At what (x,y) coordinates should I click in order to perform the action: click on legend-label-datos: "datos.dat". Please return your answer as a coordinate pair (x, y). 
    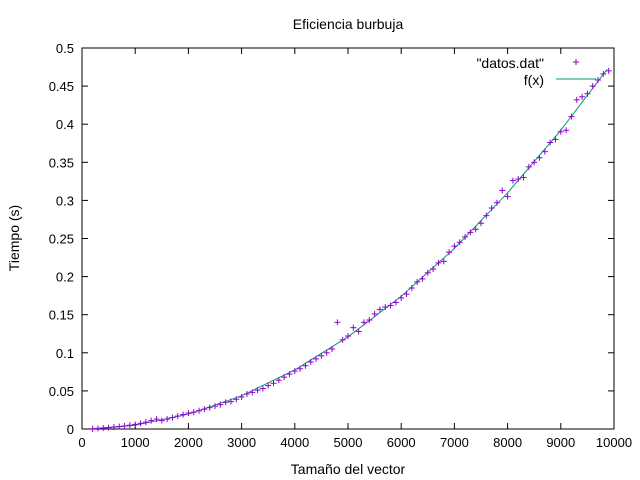
    Looking at the image, I should click on (510, 63).